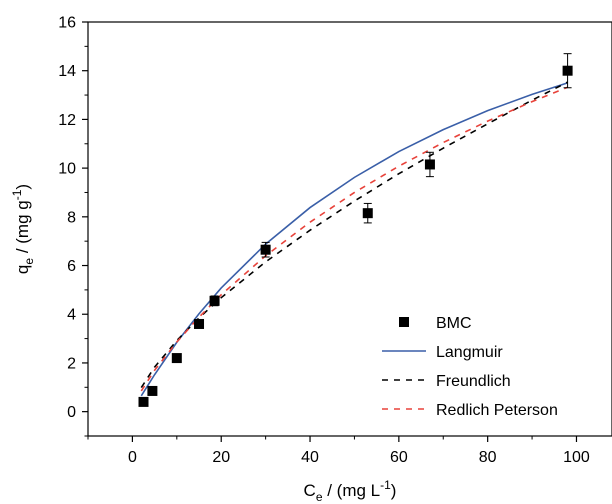 The height and width of the screenshot is (504, 612). Describe the element at coordinates (488, 457) in the screenshot. I see `x-tick-label: 80` at that location.